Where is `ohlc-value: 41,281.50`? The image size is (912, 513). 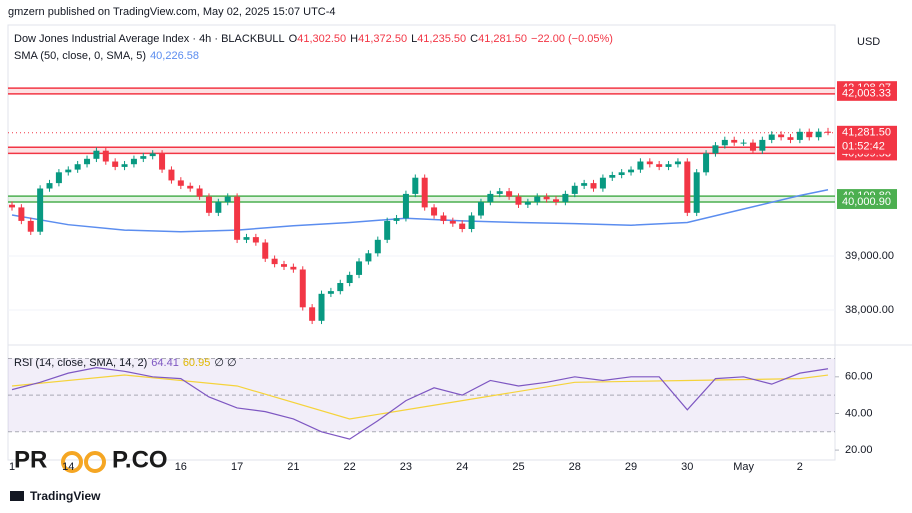
ohlc-value: 41,281.50 is located at coordinates (503, 39).